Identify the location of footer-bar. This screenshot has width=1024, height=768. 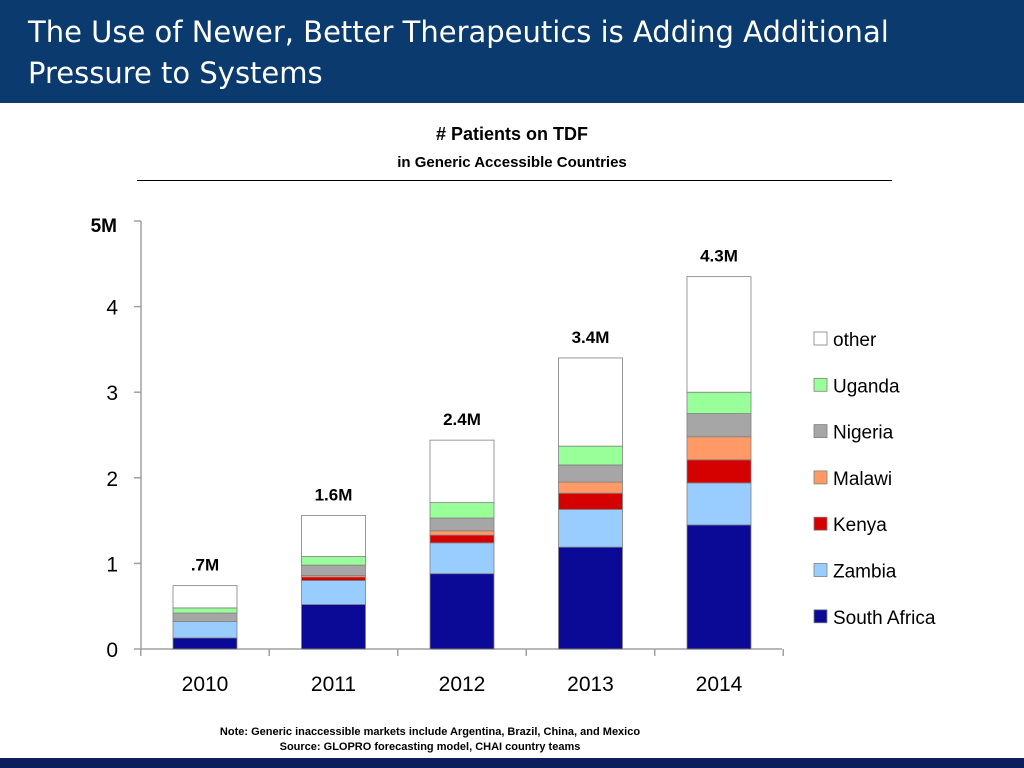
(512, 763).